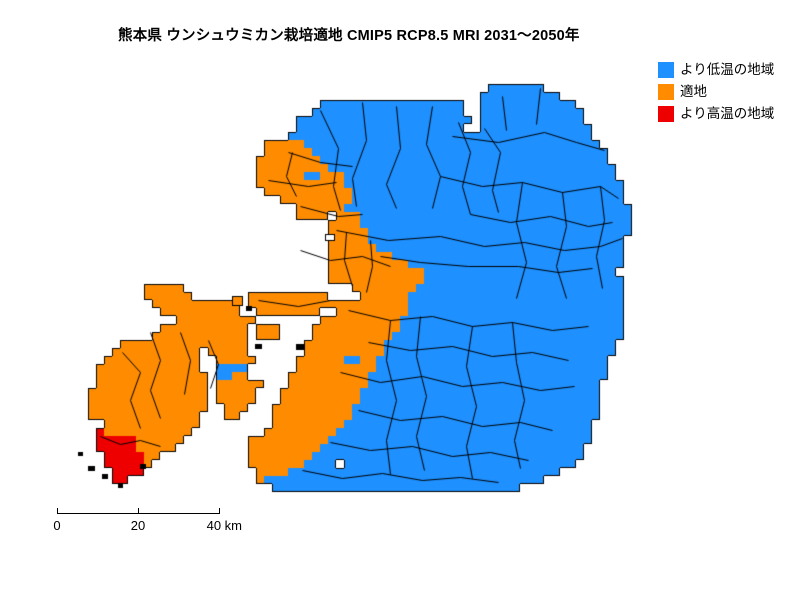 This screenshot has width=800, height=600. Describe the element at coordinates (727, 113) in the screenshot. I see `legend-label: より高温の地域` at that location.